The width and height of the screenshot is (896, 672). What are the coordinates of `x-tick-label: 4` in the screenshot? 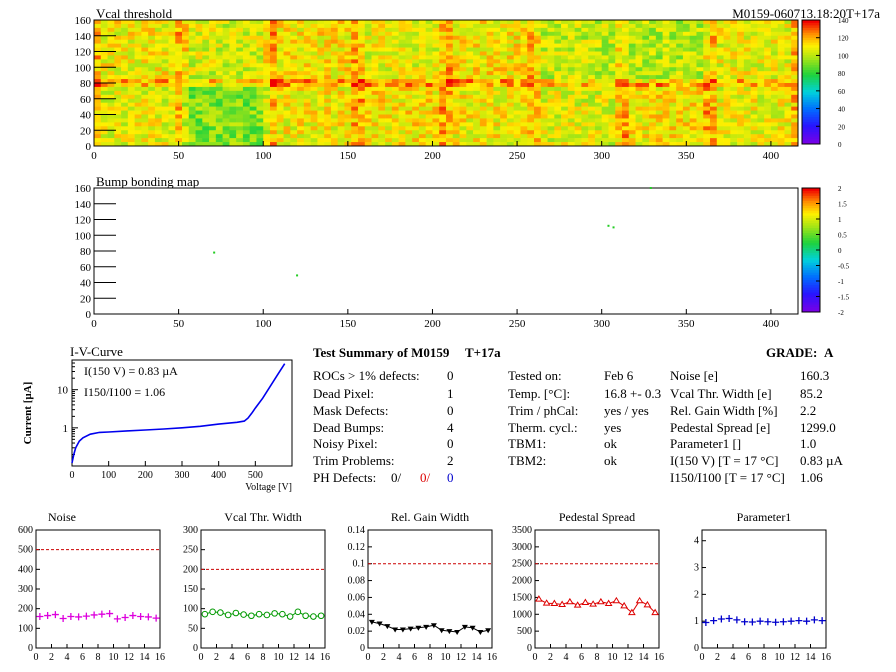 It's located at (67, 657).